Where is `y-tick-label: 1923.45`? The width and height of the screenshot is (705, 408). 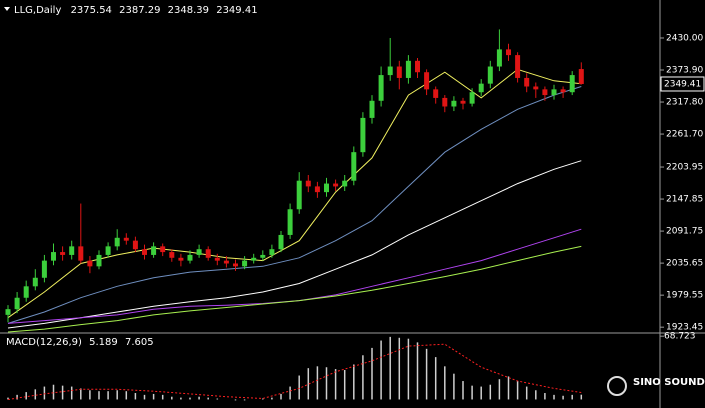 y-tick-label: 1923.45 is located at coordinates (684, 328).